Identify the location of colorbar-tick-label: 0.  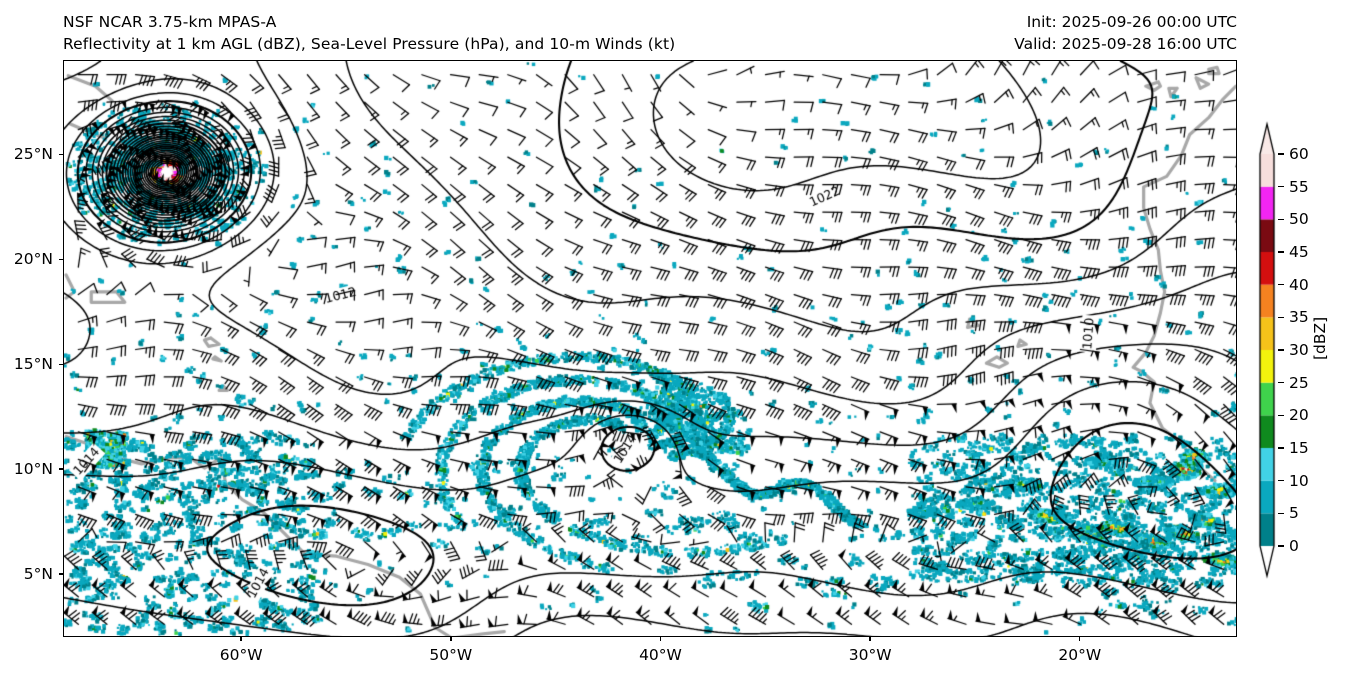
(1294, 546).